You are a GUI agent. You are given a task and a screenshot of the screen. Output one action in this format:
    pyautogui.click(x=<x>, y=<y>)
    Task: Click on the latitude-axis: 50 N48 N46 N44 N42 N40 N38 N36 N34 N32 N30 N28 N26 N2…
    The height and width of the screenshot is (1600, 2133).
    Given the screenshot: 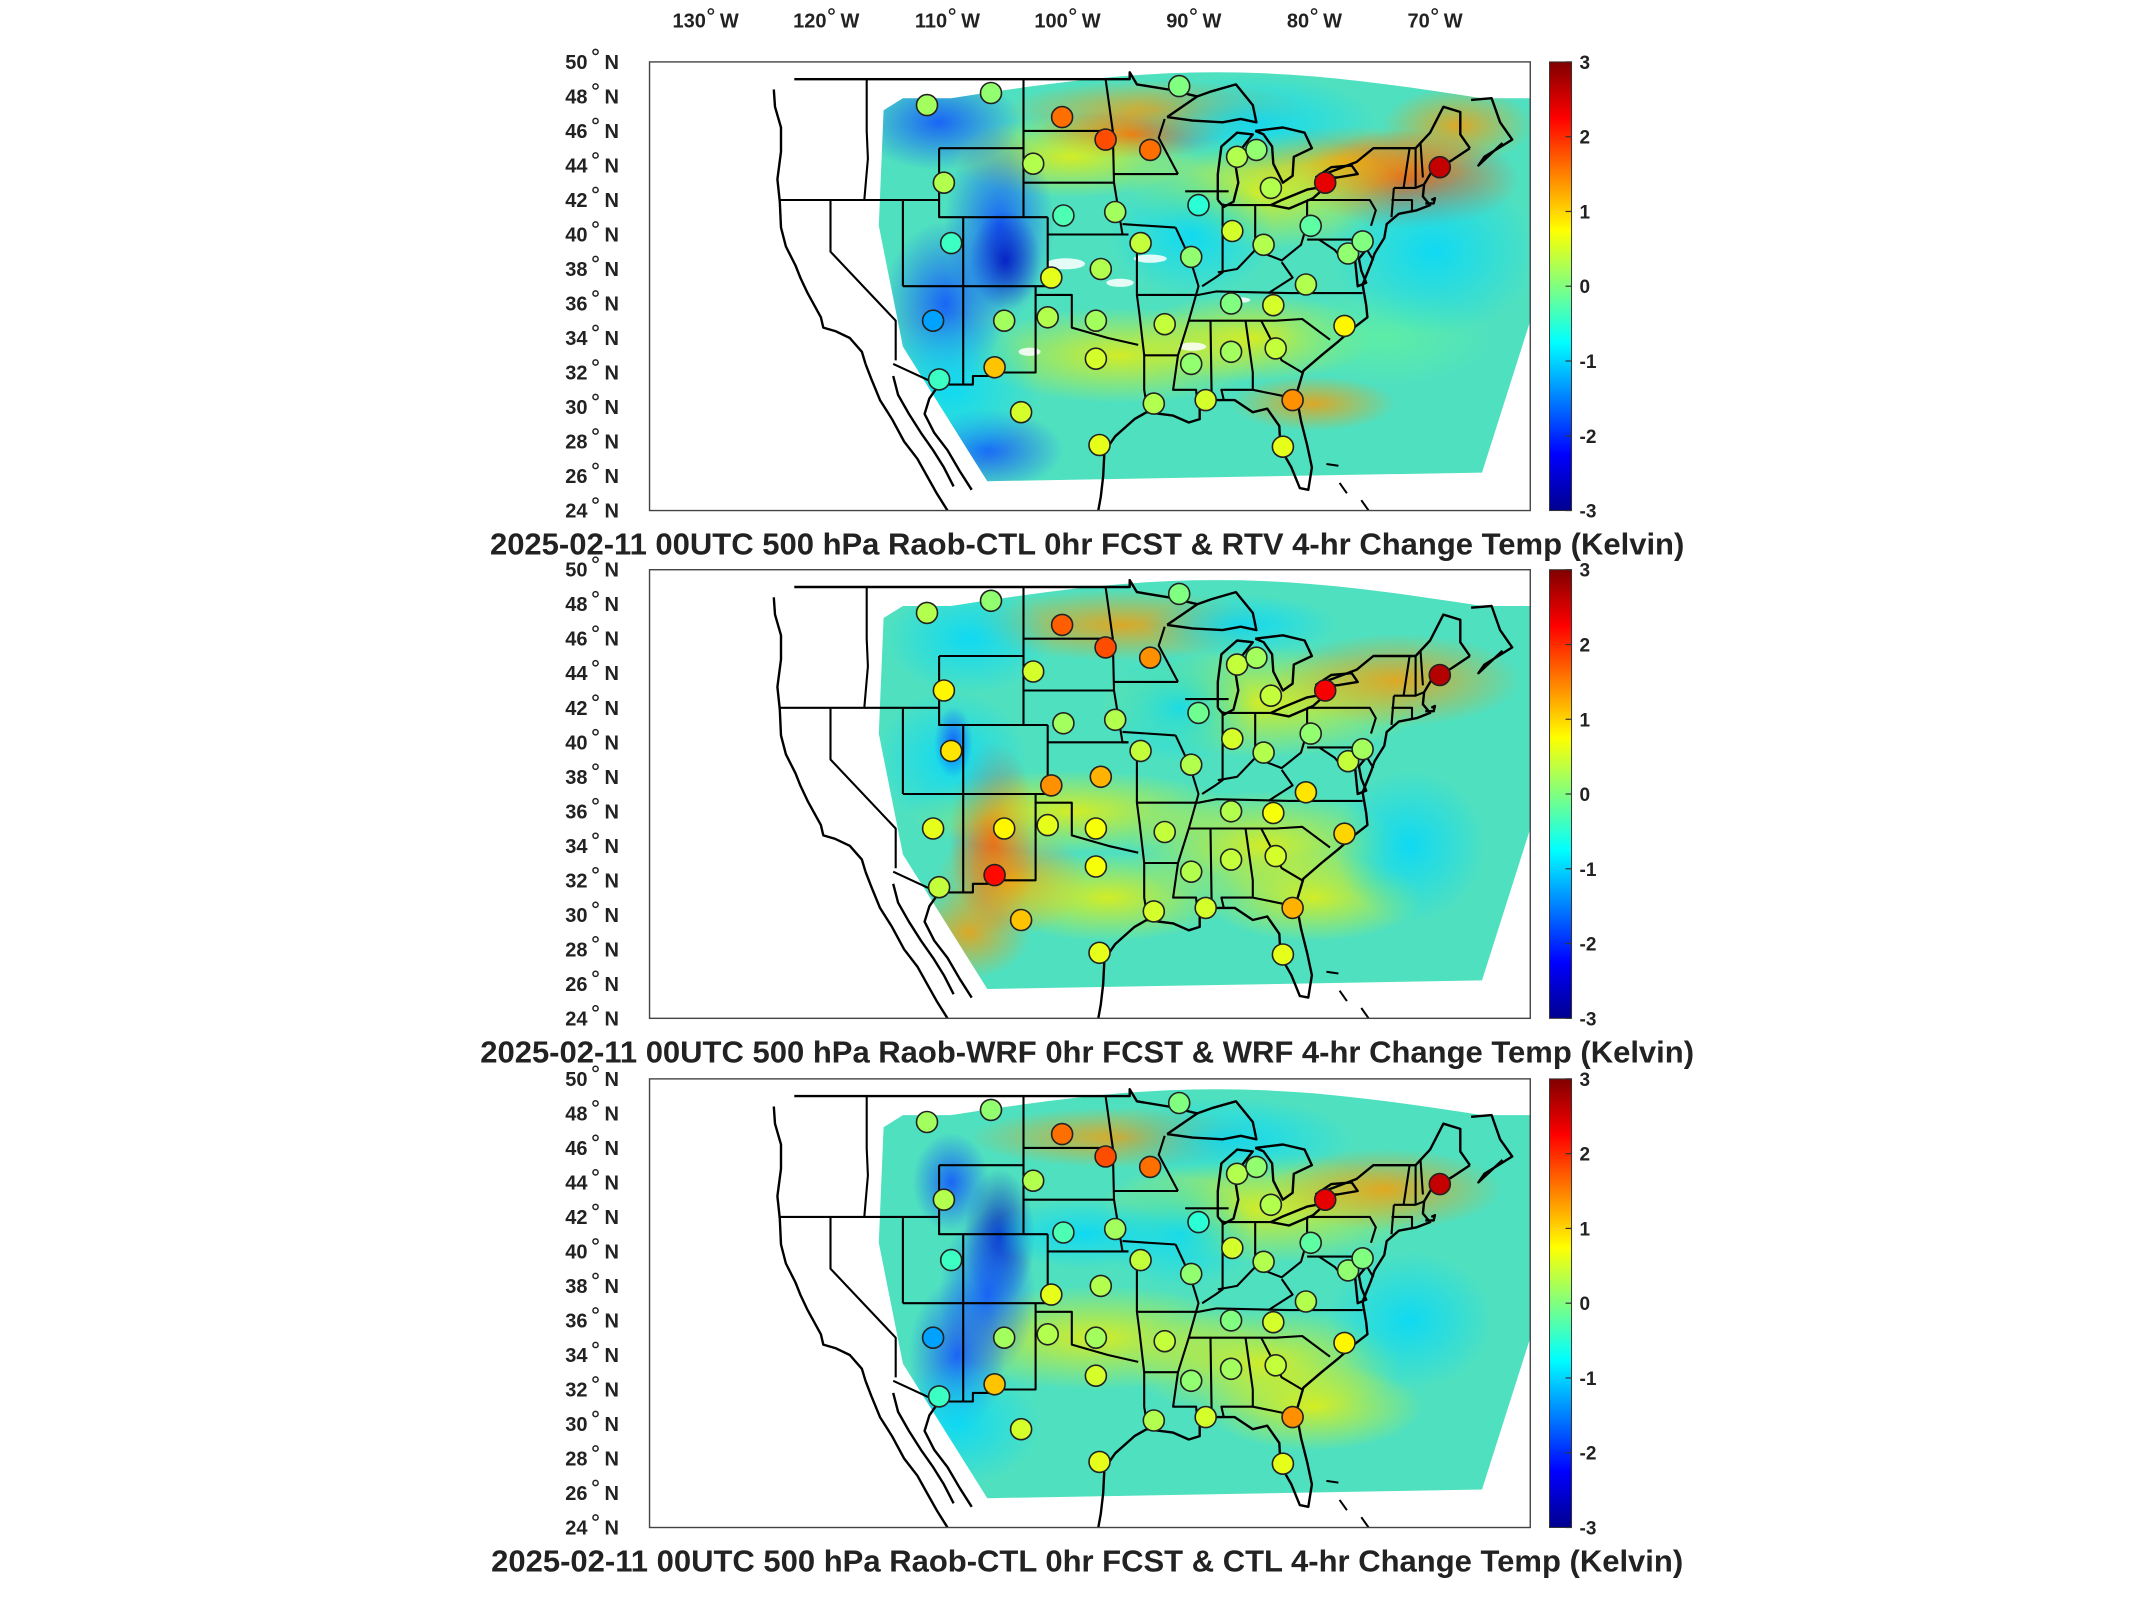 What is the action you would take?
    pyautogui.click(x=592, y=1302)
    